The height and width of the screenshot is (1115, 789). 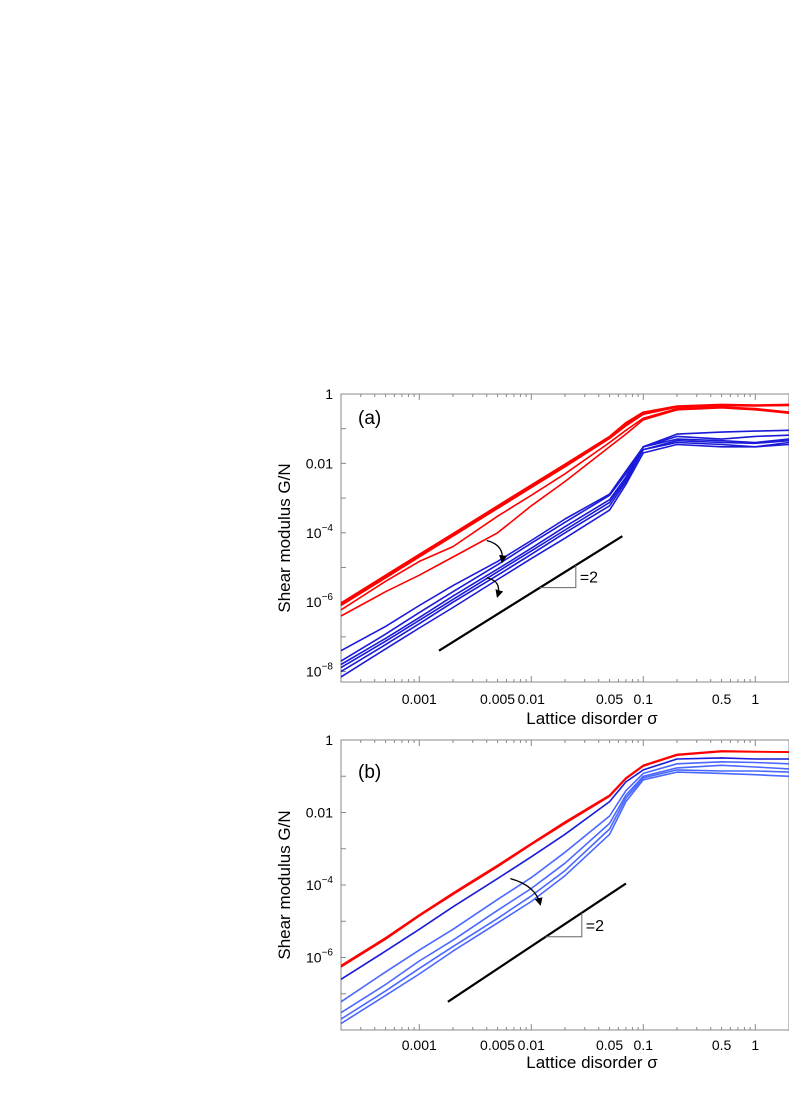 I want to click on panel-label: (a), so click(x=369, y=418).